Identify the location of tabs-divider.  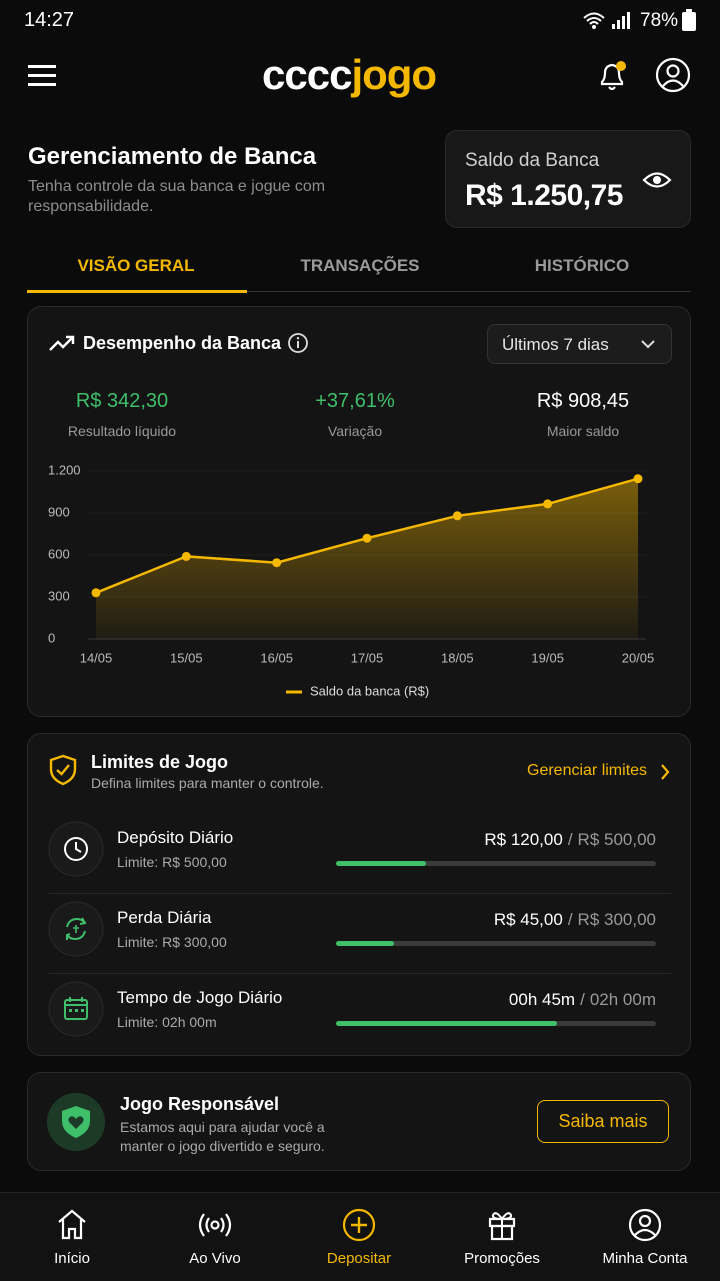
(359, 291).